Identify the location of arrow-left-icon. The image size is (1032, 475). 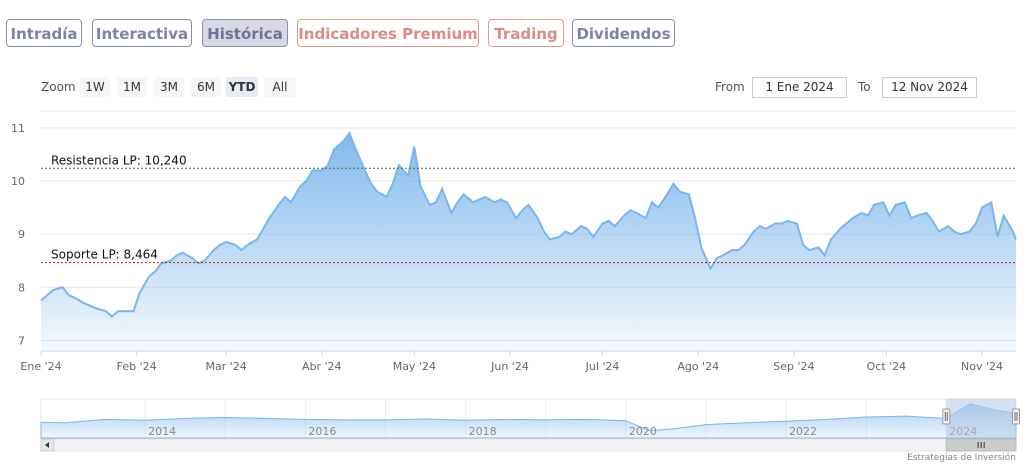
(47, 445).